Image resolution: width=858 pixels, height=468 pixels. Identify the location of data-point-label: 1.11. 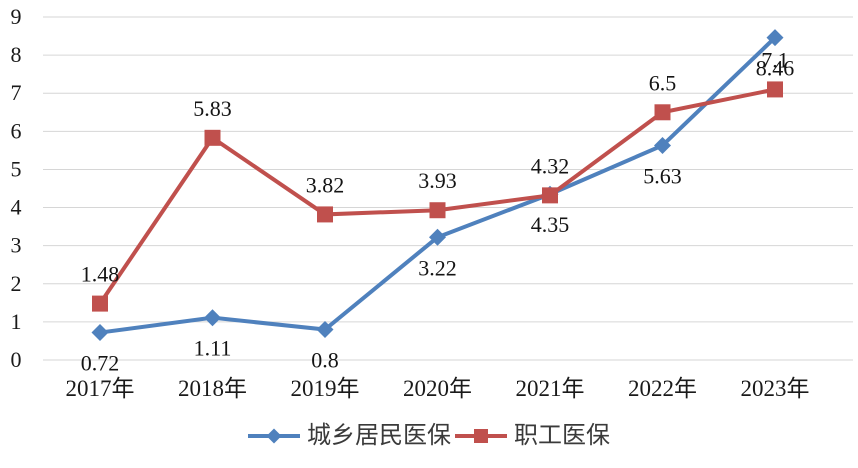
(213, 348).